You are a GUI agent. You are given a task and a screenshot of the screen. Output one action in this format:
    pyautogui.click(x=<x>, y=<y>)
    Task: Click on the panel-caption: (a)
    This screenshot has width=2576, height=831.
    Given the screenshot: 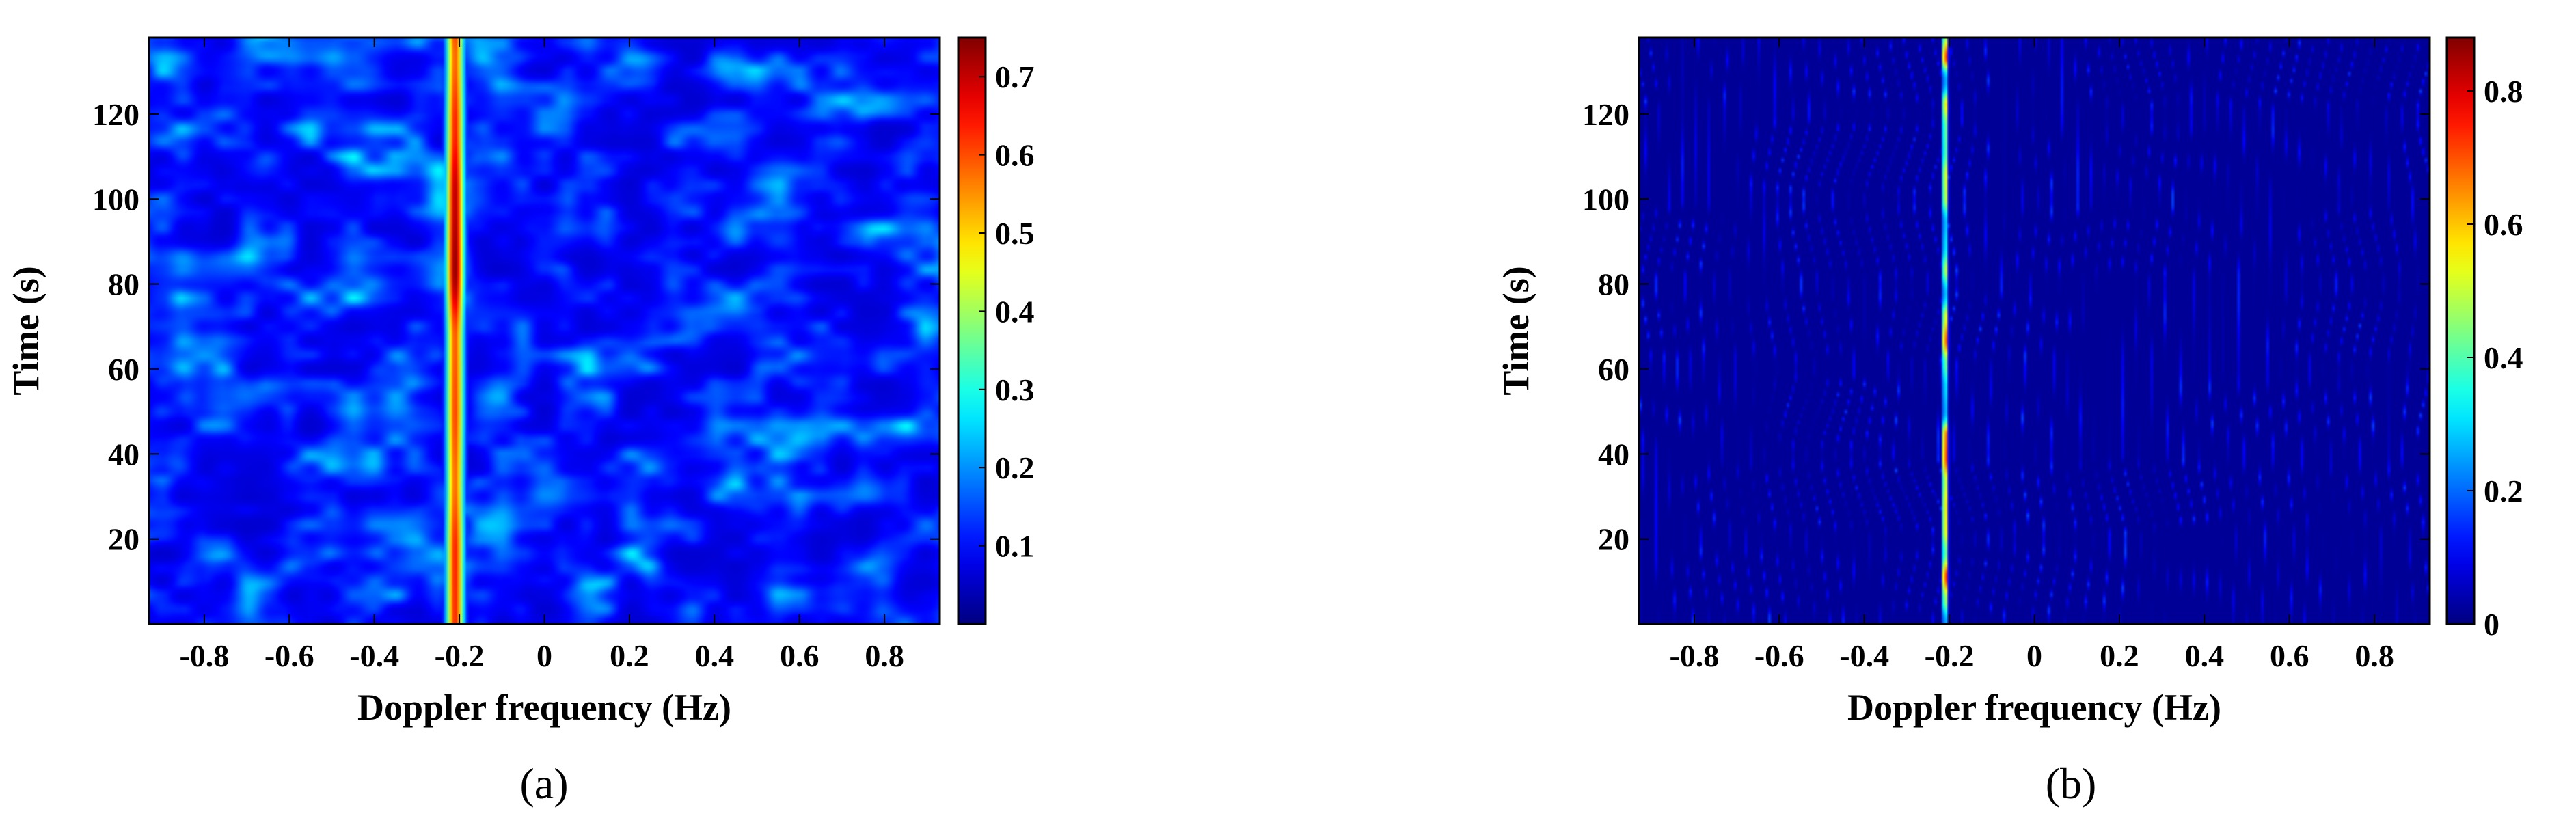 What is the action you would take?
    pyautogui.click(x=543, y=783)
    